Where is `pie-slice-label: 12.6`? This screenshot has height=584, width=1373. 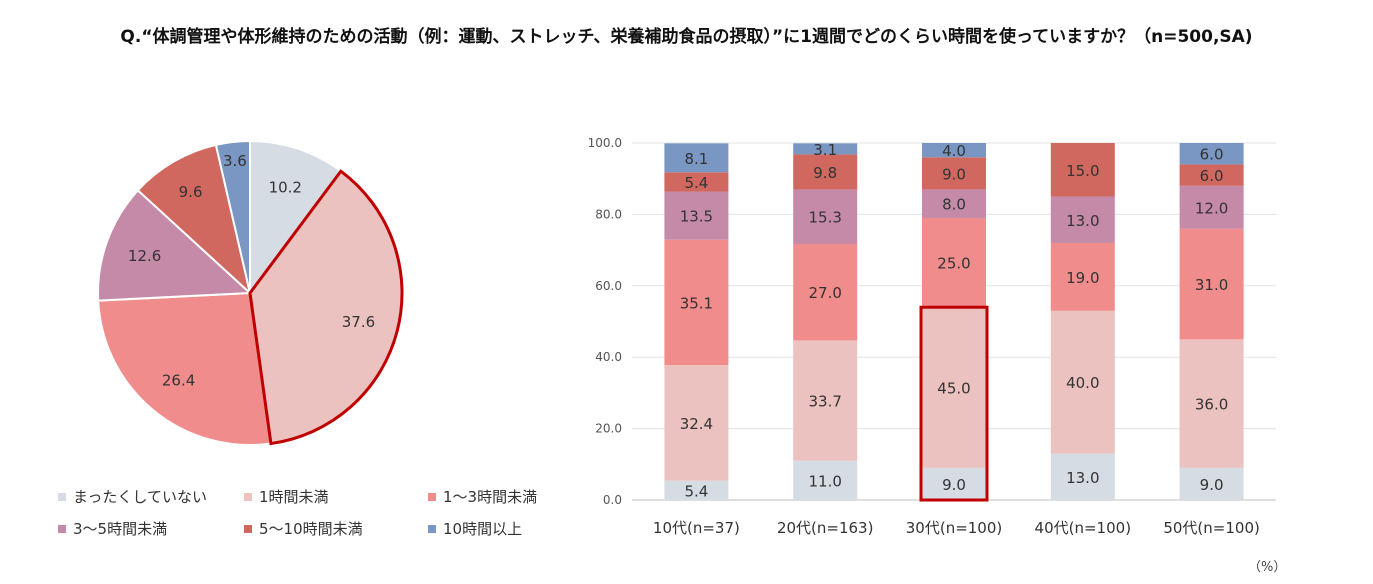
pie-slice-label: 12.6 is located at coordinates (144, 256).